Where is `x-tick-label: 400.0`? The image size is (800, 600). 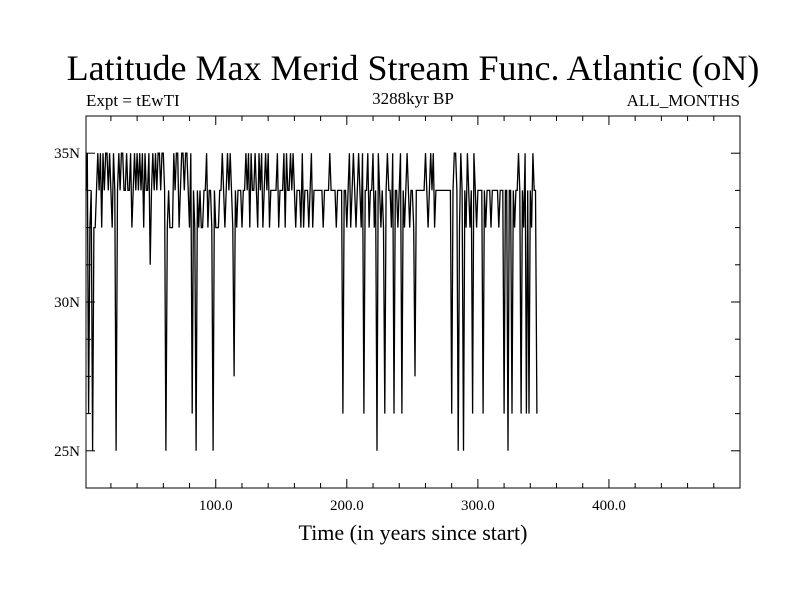
x-tick-label: 400.0 is located at coordinates (609, 506).